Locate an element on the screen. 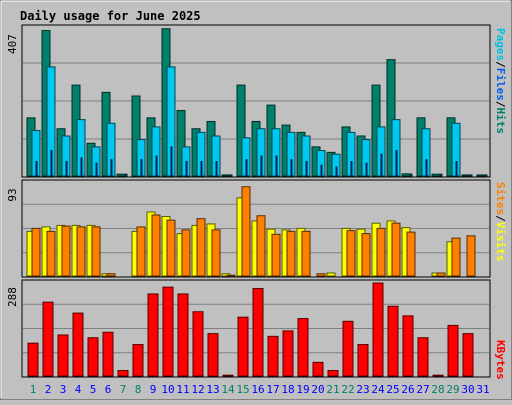 This screenshot has height=405, width=512. legend-part: Hits is located at coordinates (500, 121).